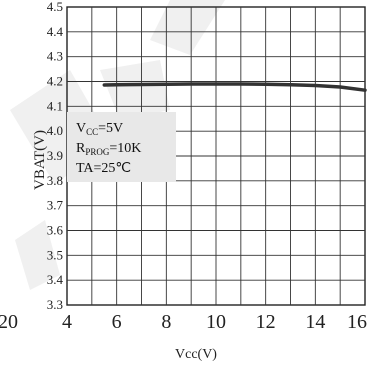 The width and height of the screenshot is (369, 367). Describe the element at coordinates (55, 205) in the screenshot. I see `y-tick-label: 3.7` at that location.